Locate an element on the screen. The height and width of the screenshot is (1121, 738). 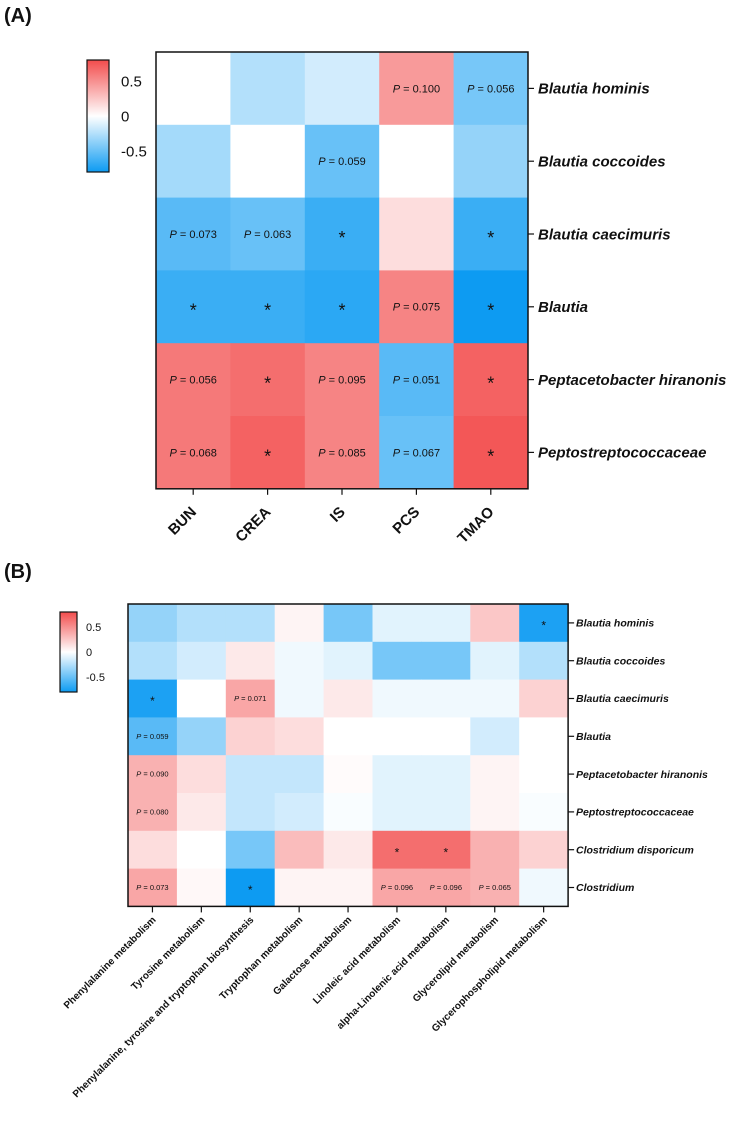
cell-annotation: P = 0.080 is located at coordinates (152, 812).